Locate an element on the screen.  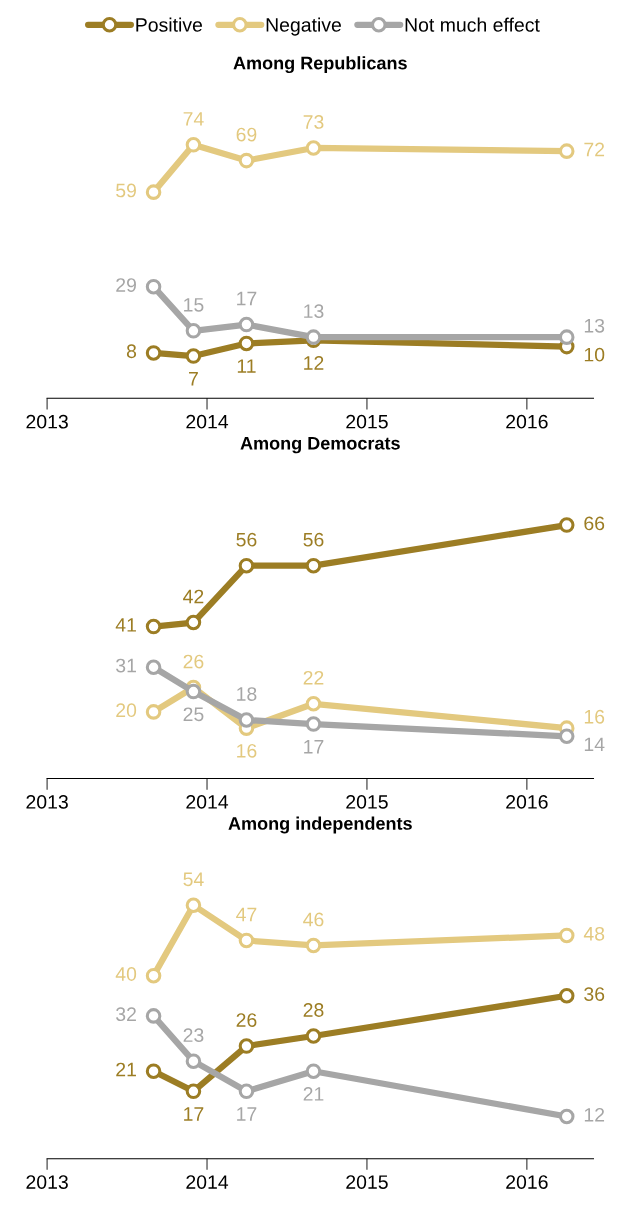
legend-label: Not much effect is located at coordinates (472, 24).